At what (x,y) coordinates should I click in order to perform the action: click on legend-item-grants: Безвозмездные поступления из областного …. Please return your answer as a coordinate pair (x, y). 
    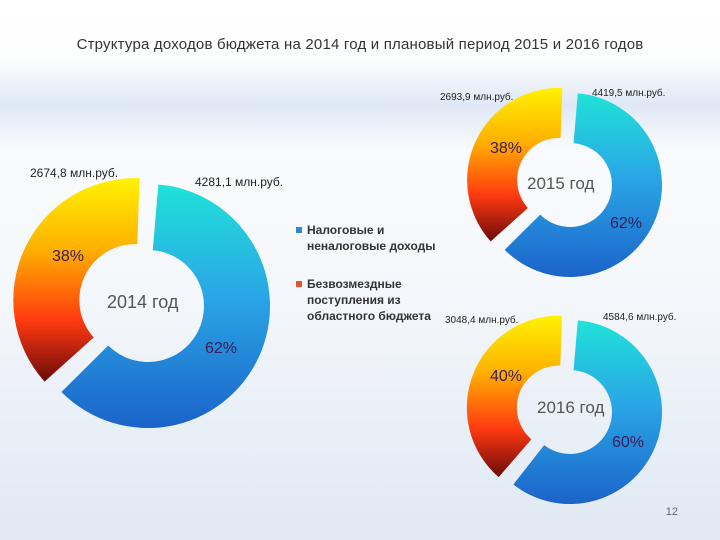
    Looking at the image, I should click on (371, 300).